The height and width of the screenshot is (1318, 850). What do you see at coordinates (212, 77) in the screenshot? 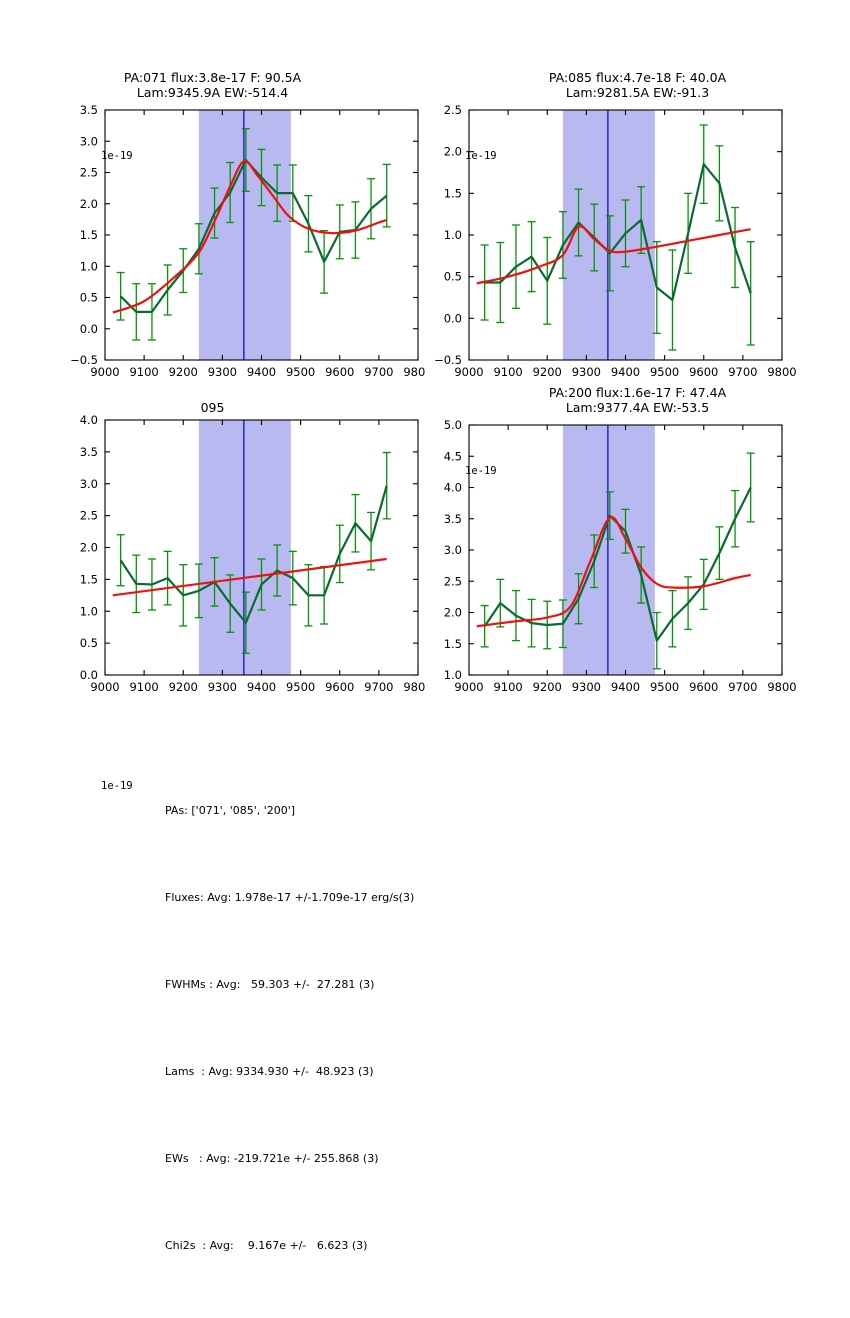
I see `panel-title-line1: PA:071 flux:3.8e-17 F: 90.5A` at bounding box center [212, 77].